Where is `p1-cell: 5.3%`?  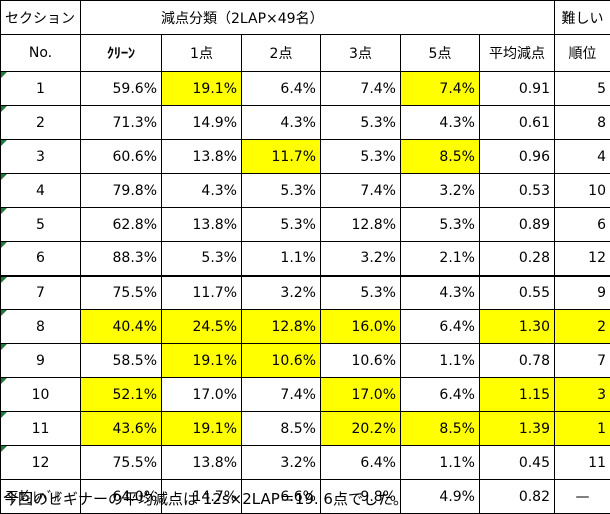 p1-cell: 5.3% is located at coordinates (202, 259).